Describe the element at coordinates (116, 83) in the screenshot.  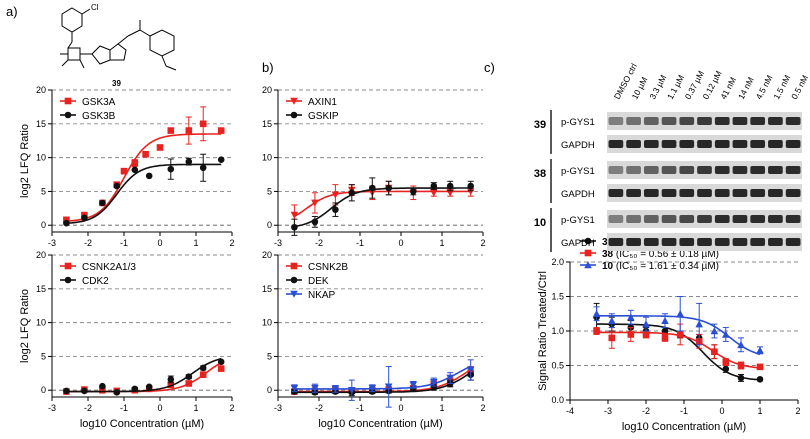
I see `compound-number-label: 39` at that location.